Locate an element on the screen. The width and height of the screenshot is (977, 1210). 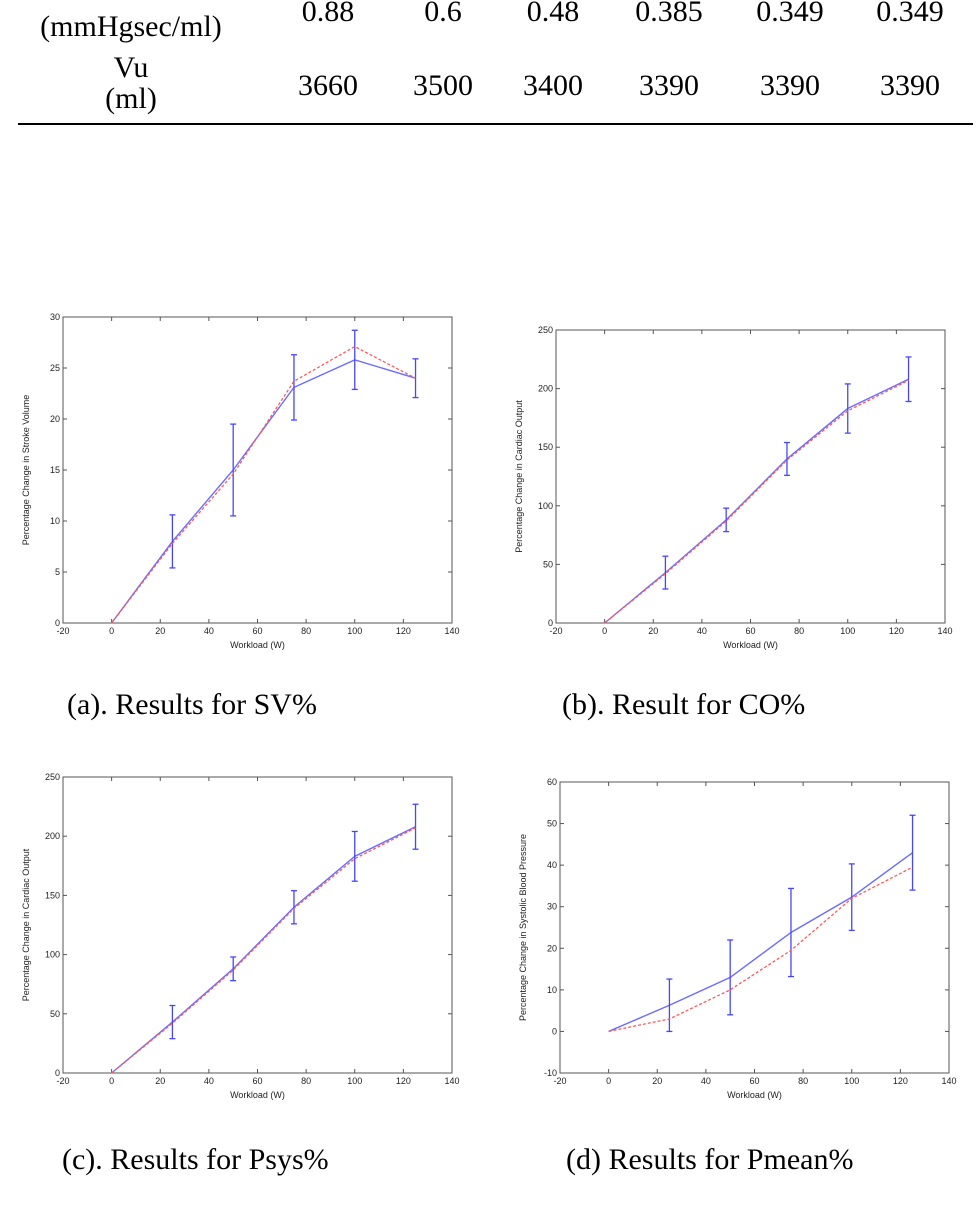
caption-b: (b). Result for CO% is located at coordinates (684, 704).